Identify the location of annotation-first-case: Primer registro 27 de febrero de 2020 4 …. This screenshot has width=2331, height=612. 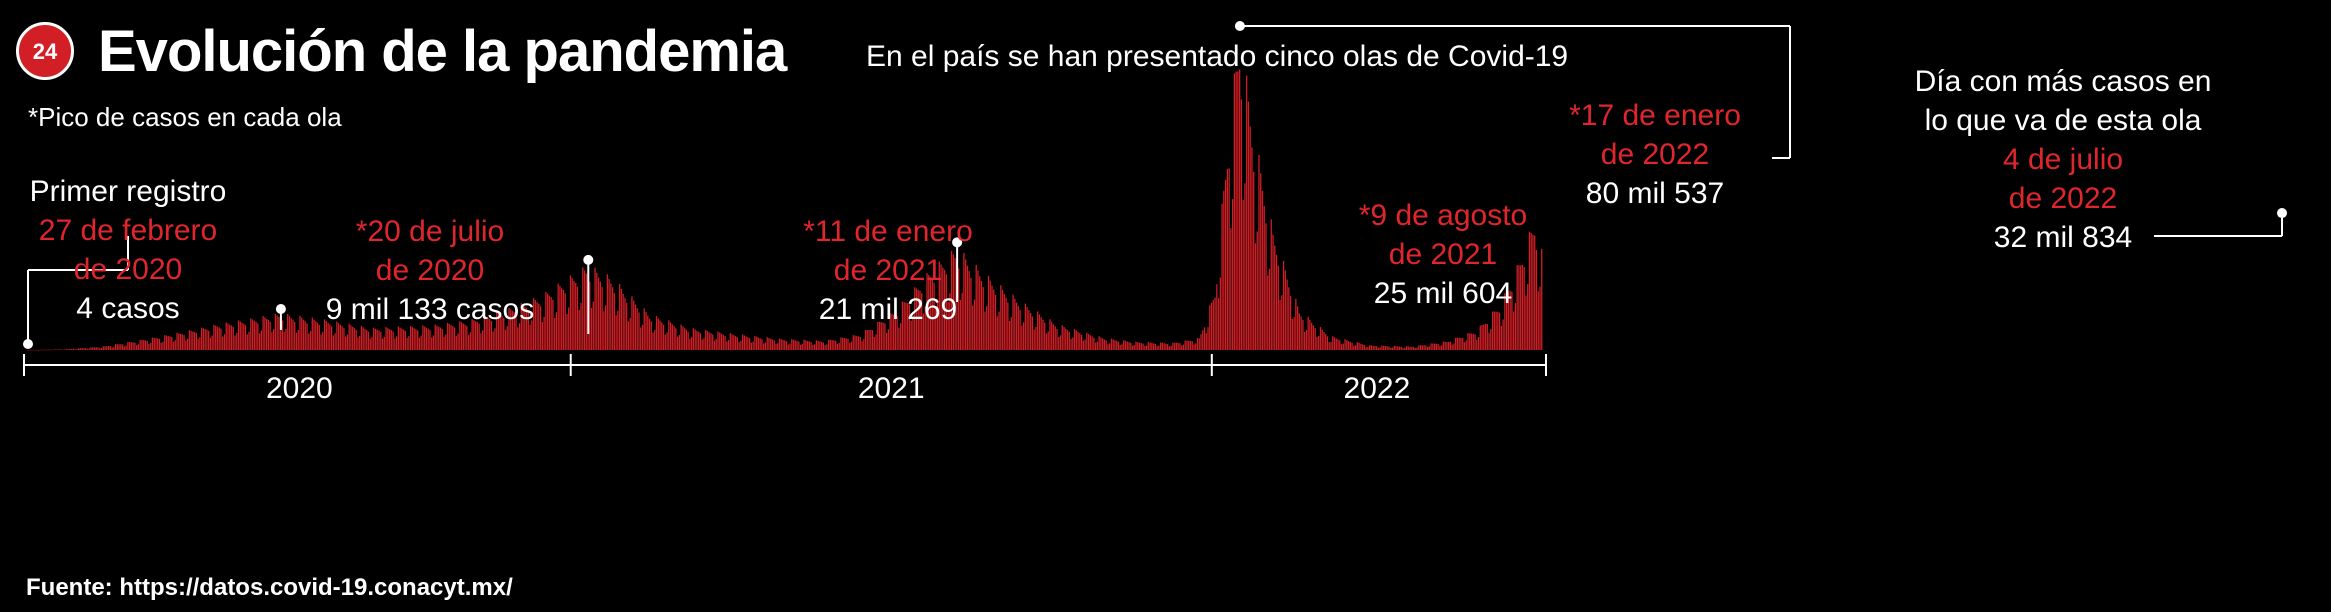
(128, 250).